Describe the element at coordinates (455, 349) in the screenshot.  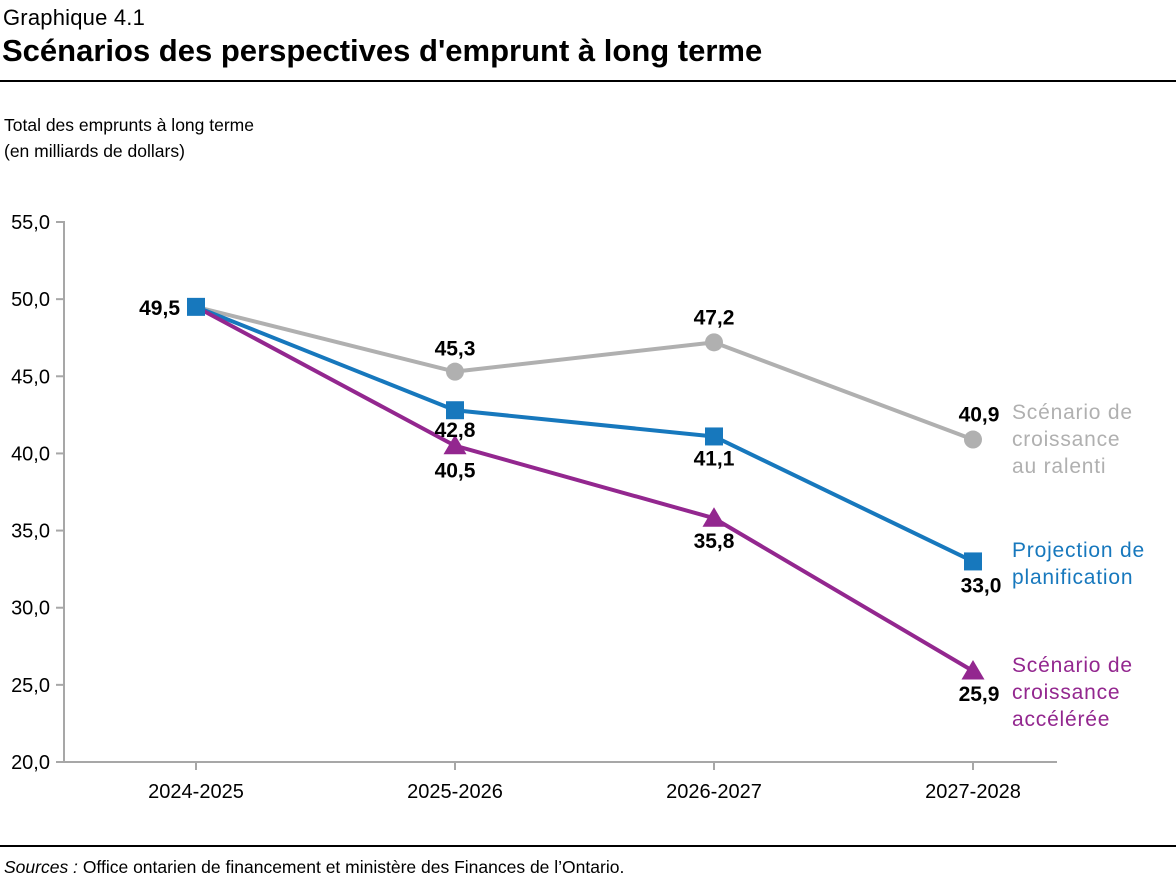
I see `data-point-label-scenario-croissance-ralenti: 45,3` at that location.